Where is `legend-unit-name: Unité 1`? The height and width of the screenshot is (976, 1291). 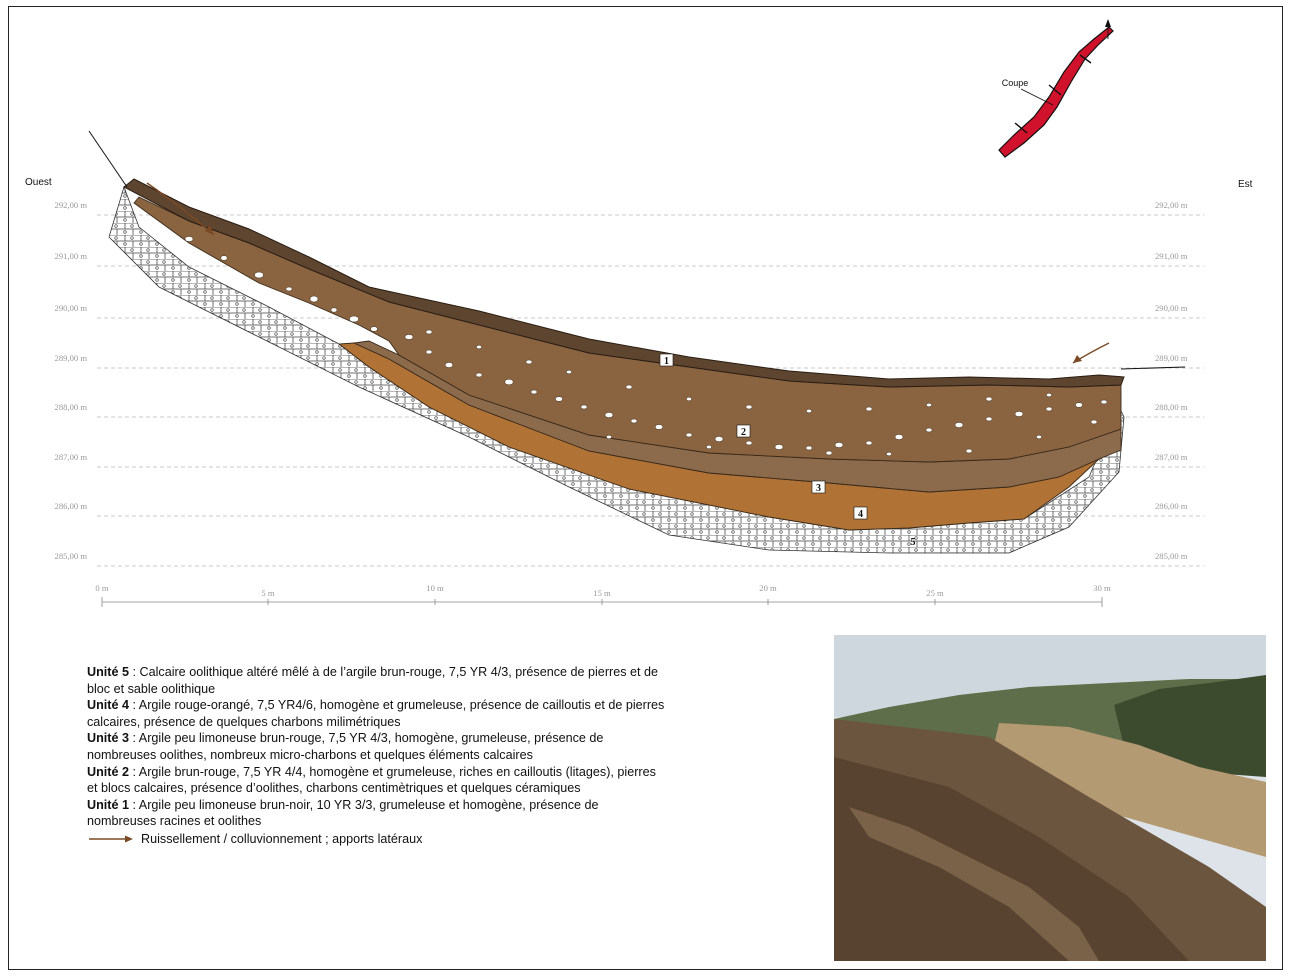 legend-unit-name: Unité 1 is located at coordinates (108, 804).